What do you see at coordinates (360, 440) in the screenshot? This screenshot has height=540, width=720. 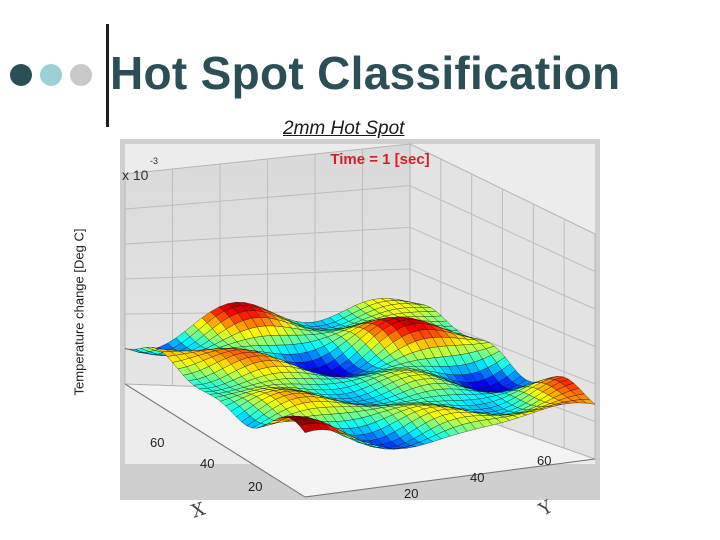 I see `axes` at bounding box center [360, 440].